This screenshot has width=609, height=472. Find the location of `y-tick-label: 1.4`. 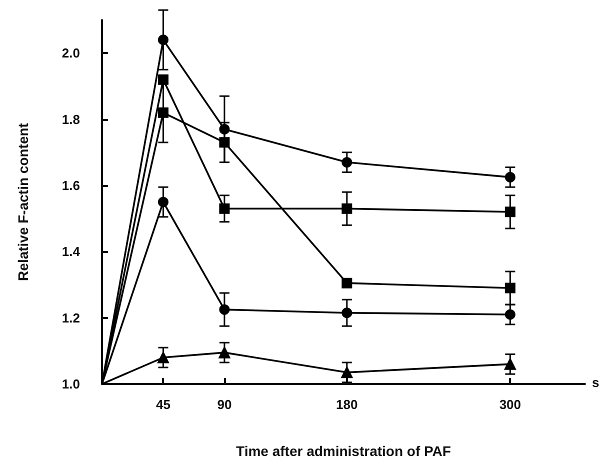

y-tick-label: 1.4 is located at coordinates (71, 252).